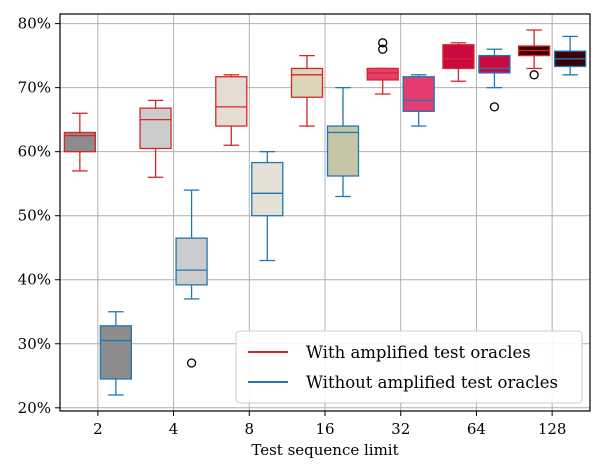 This screenshot has width=598, height=464. What do you see at coordinates (34, 216) in the screenshot?
I see `y-tick-label: 50%` at bounding box center [34, 216].